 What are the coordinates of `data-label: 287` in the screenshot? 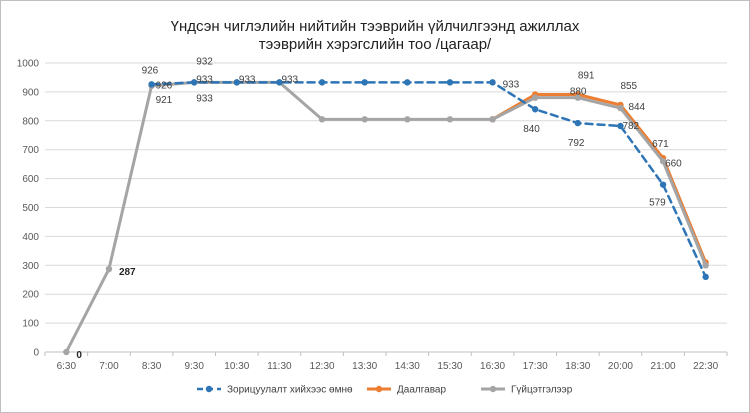 It's located at (127, 272).